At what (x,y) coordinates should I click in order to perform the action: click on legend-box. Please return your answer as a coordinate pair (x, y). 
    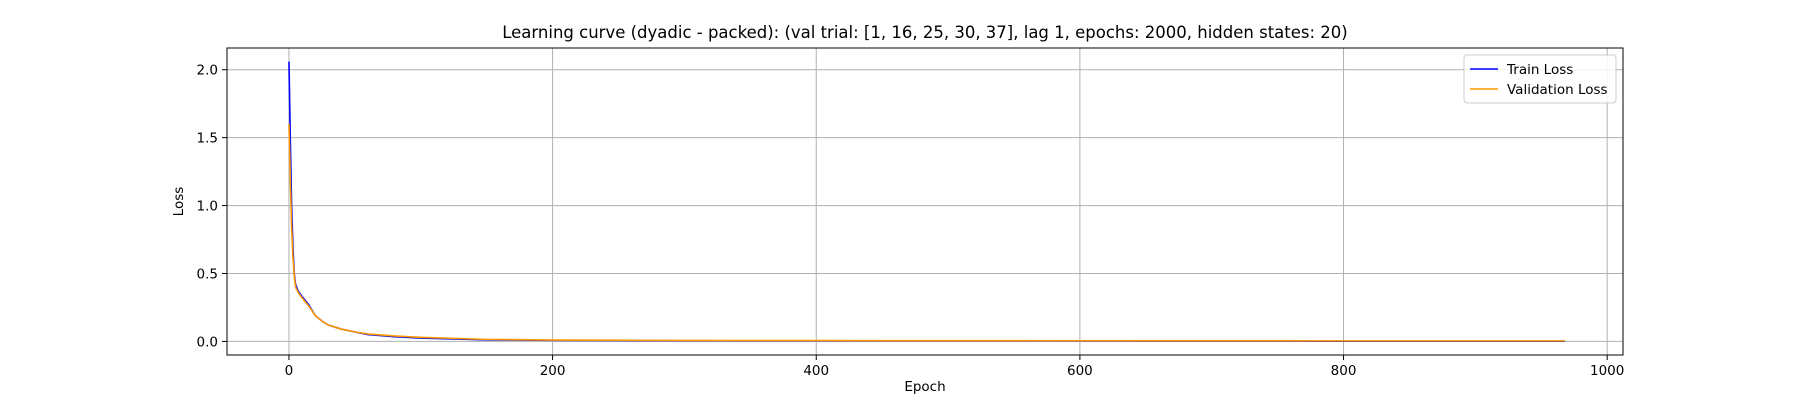
    Looking at the image, I should click on (1540, 79).